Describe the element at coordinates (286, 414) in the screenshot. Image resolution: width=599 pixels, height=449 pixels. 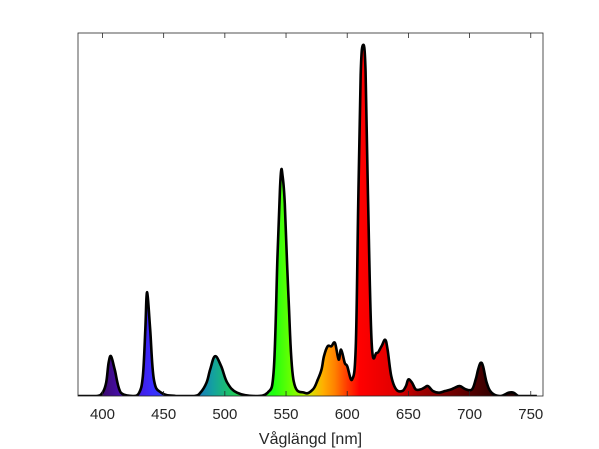
I see `x-tick-label: 550` at that location.